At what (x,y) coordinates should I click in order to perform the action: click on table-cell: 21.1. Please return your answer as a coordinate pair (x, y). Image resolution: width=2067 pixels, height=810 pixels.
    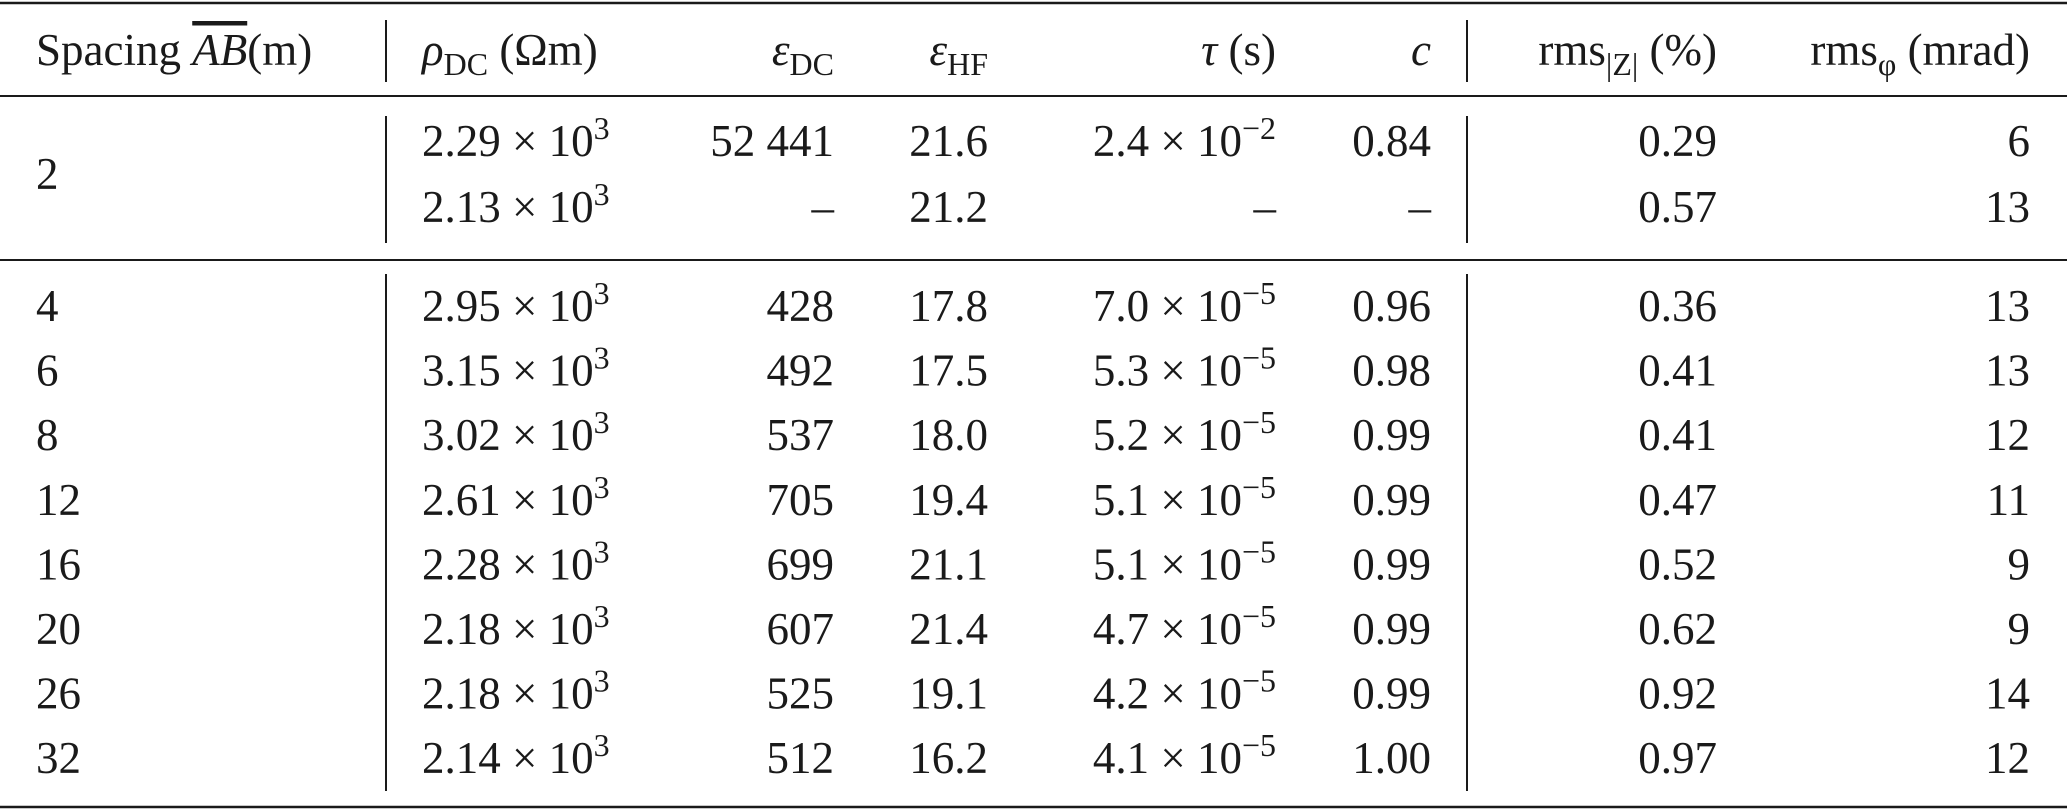
    Looking at the image, I should click on (948, 564).